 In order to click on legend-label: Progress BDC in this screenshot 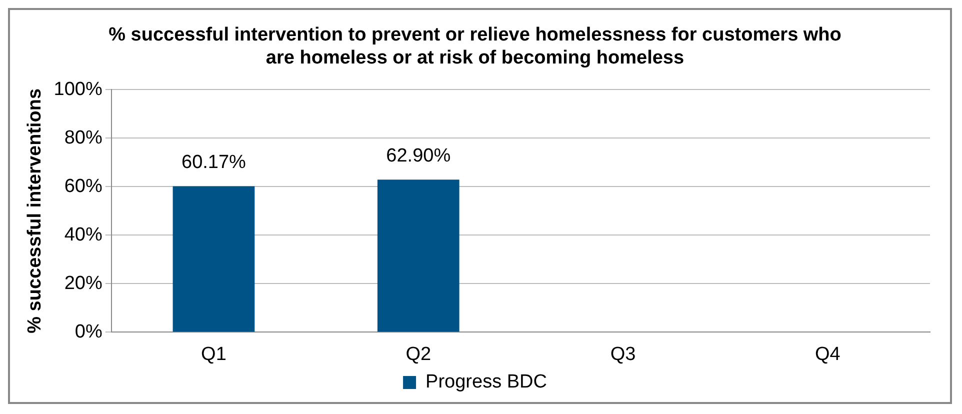, I will do `click(486, 382)`.